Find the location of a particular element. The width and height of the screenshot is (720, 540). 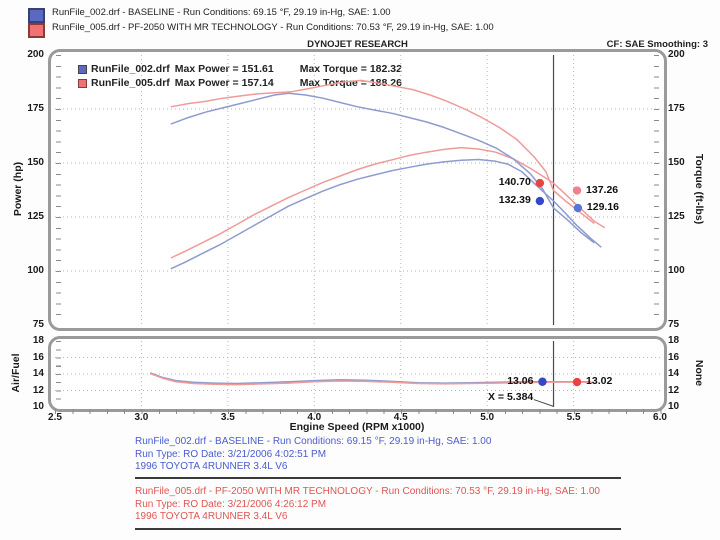

y-tick-label-right: 12 is located at coordinates (674, 390).